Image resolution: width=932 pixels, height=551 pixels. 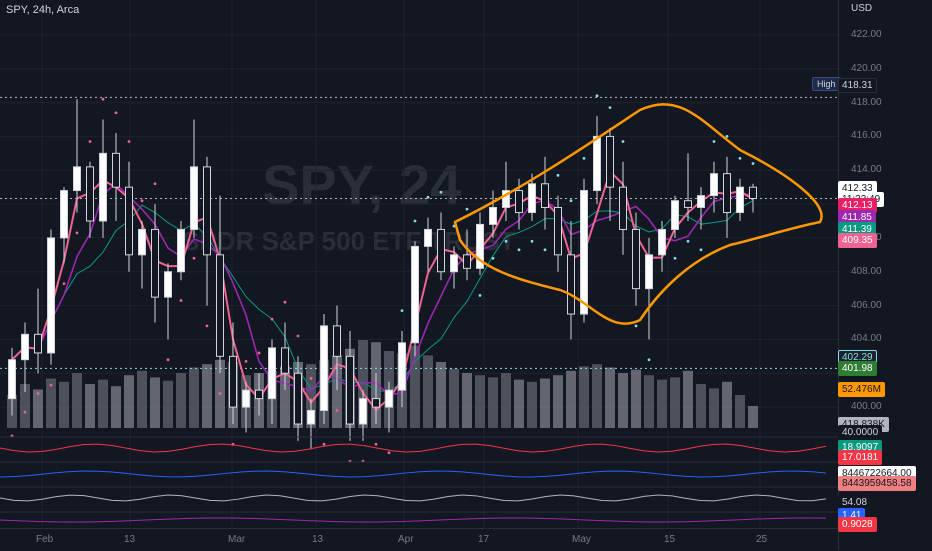 What do you see at coordinates (866, 170) in the screenshot?
I see `price-tick: 414.00` at bounding box center [866, 170].